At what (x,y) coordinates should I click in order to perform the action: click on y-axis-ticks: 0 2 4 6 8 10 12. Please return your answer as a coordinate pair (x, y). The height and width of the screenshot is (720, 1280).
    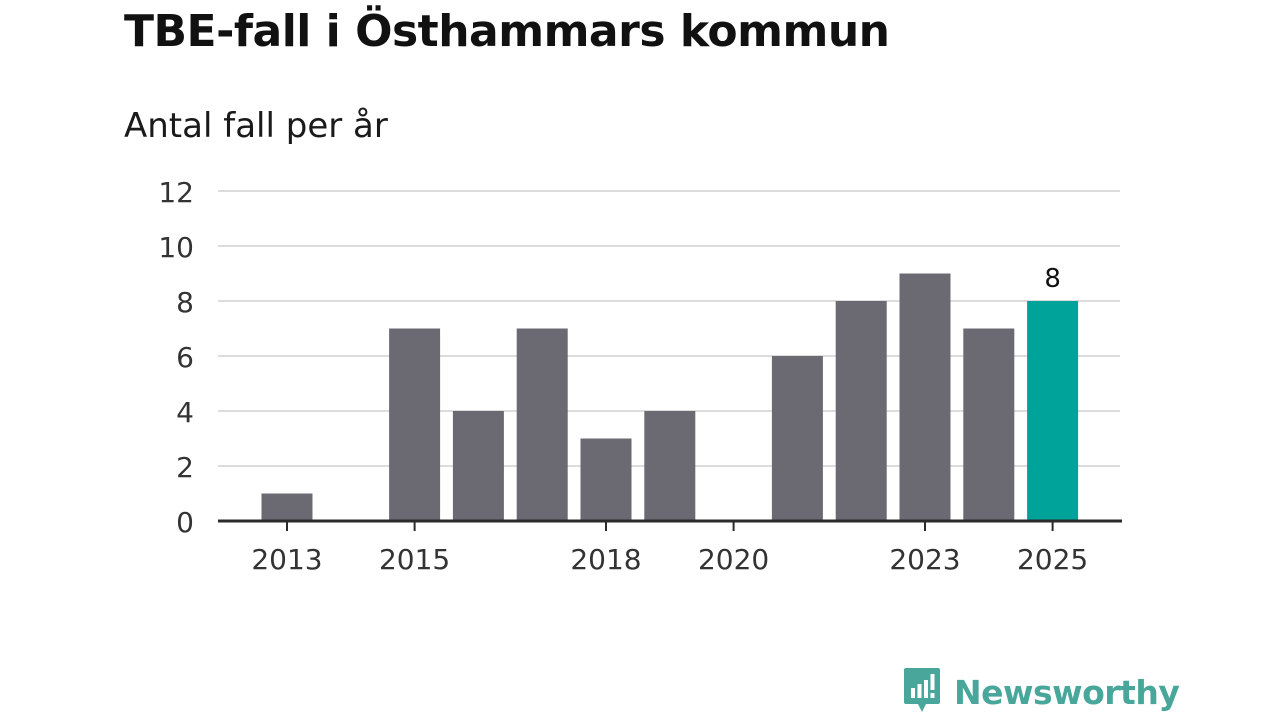
    Looking at the image, I should click on (176, 357).